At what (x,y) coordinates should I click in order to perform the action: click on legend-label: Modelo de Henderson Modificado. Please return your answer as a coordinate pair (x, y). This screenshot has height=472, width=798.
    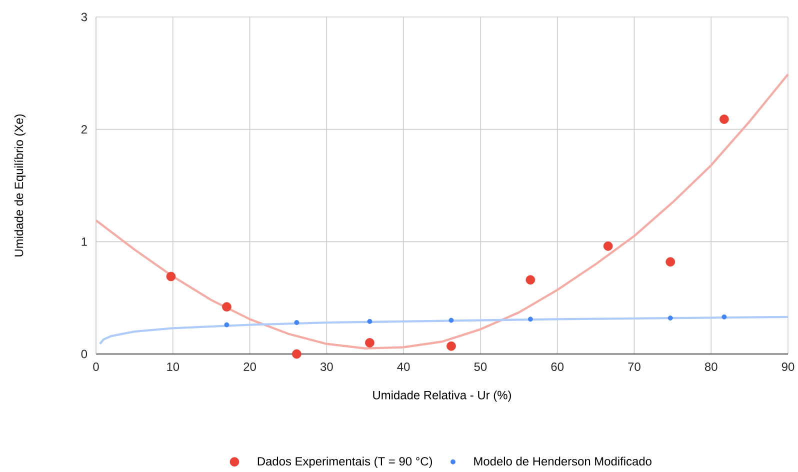
    Looking at the image, I should click on (563, 461).